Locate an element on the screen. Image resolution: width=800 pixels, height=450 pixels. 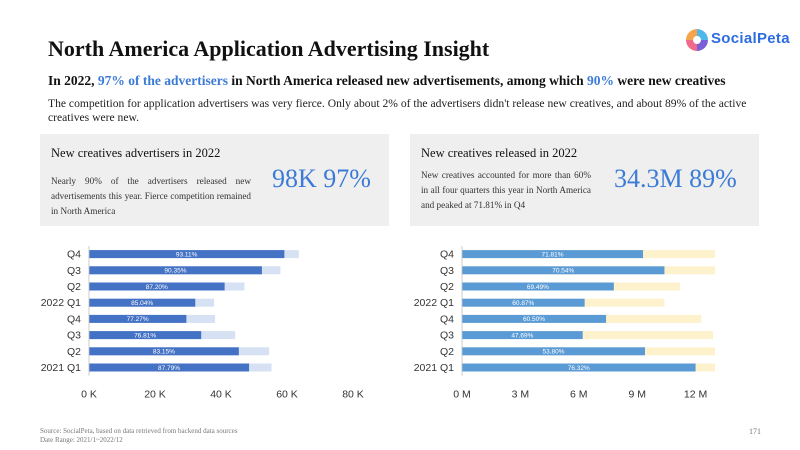
bar-data-label: 70.54% is located at coordinates (563, 271).